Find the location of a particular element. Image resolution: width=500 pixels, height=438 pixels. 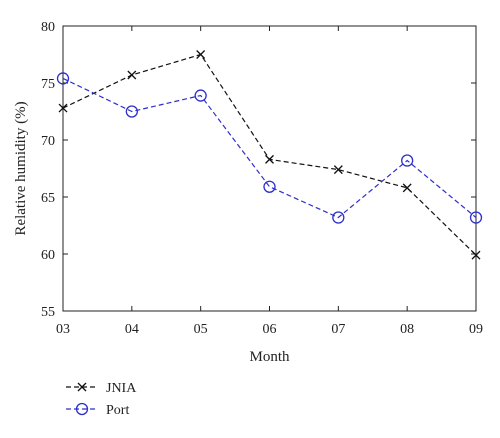

legend-label: Port is located at coordinates (117, 410).